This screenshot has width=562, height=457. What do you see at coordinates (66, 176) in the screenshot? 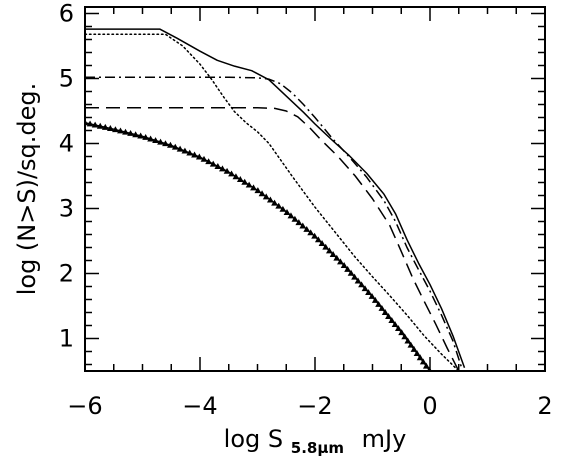
I see `y-tick-labels: 1 2 3 4 5 6` at bounding box center [66, 176].